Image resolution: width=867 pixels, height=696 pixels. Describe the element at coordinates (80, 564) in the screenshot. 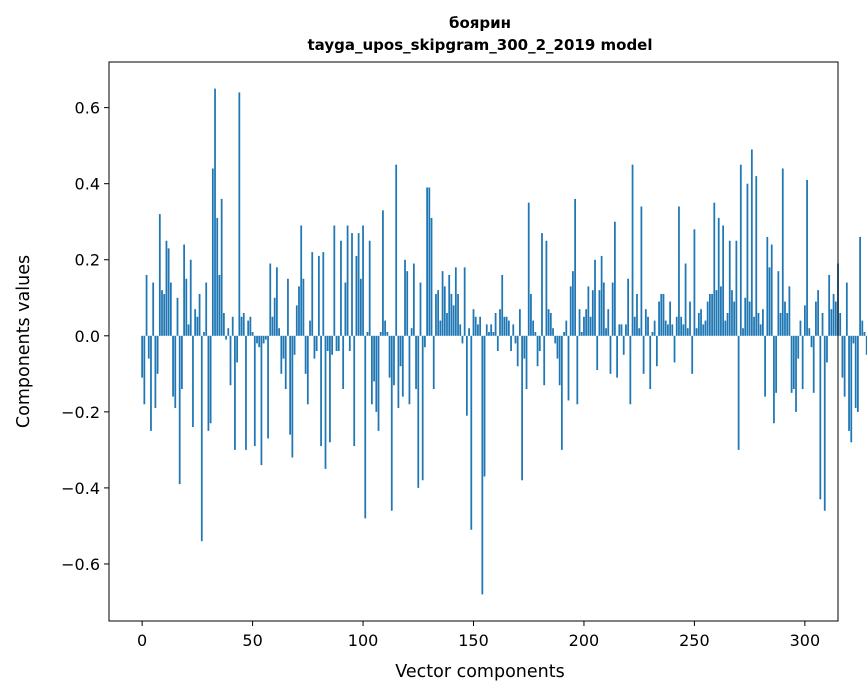

I see `y-tick-label: −0.6` at that location.